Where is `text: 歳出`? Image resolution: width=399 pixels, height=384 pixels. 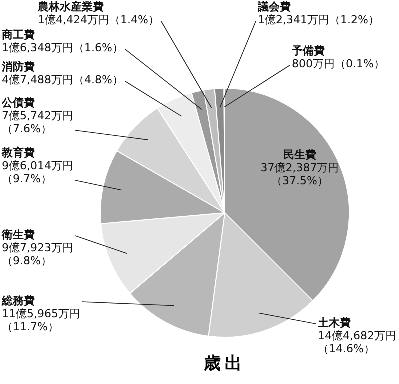
text: 歳出 is located at coordinates (224, 364).